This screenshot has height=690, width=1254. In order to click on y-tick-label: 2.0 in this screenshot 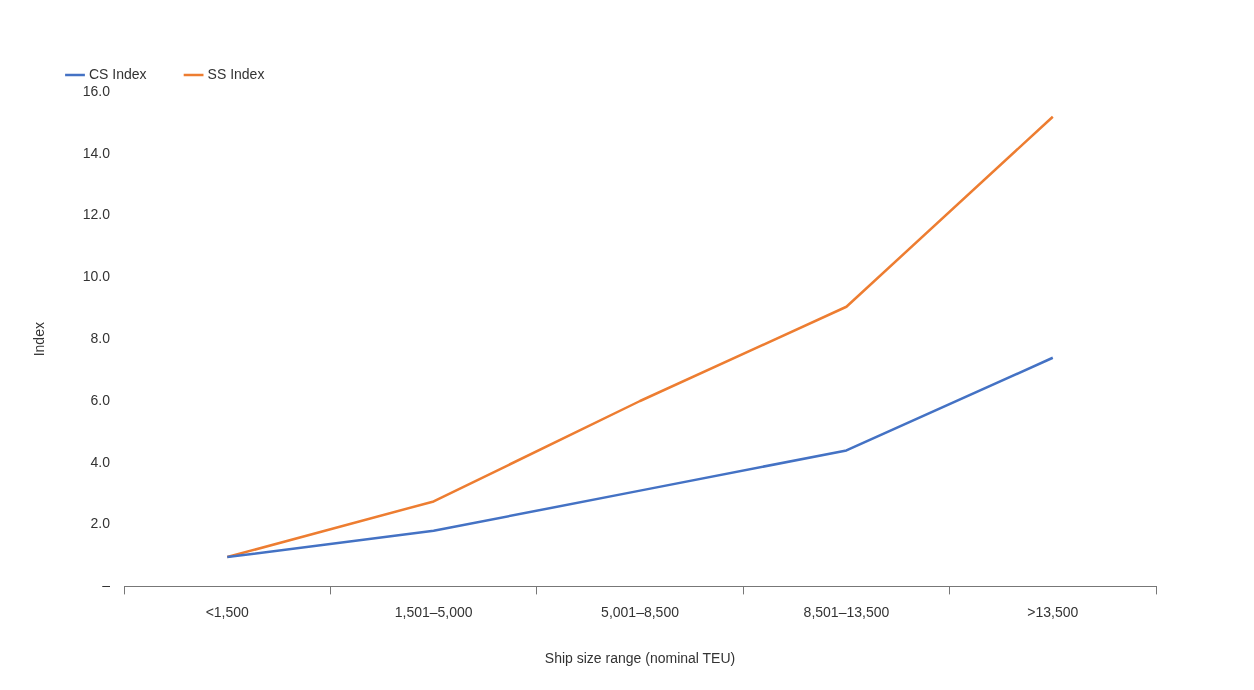, I will do `click(100, 523)`.